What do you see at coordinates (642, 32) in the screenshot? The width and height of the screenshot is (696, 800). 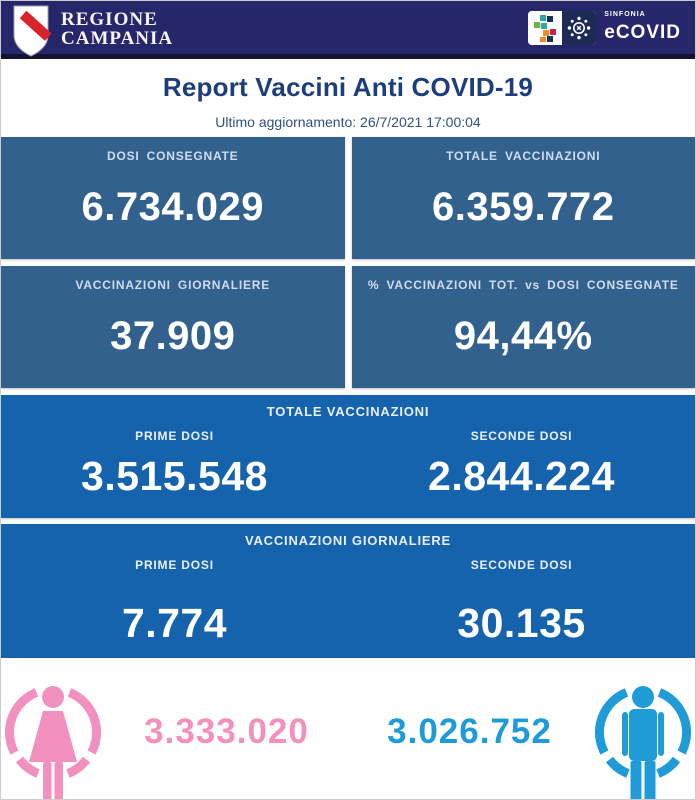 I see `ecovid-label: eCOVID` at bounding box center [642, 32].